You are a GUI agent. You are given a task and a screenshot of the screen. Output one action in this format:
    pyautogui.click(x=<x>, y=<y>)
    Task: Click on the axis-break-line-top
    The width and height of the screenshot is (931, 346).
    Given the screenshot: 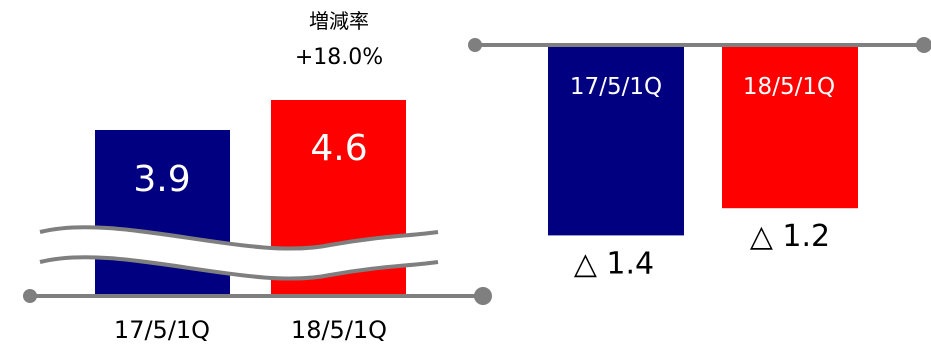 What is the action you would take?
    pyautogui.click(x=239, y=238)
    